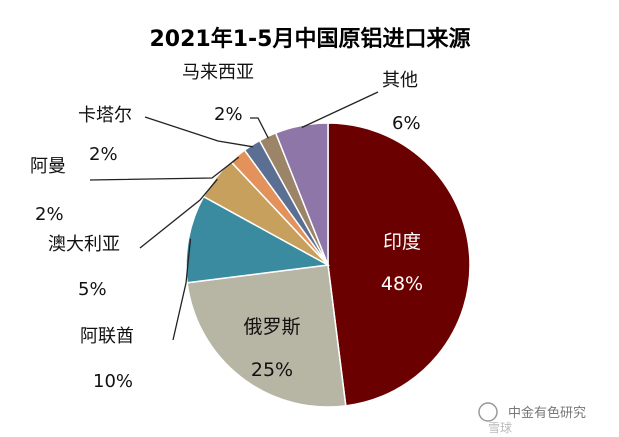 This screenshot has width=619, height=437. What do you see at coordinates (103, 154) in the screenshot?
I see `slice-value-qatar: 2%` at bounding box center [103, 154].